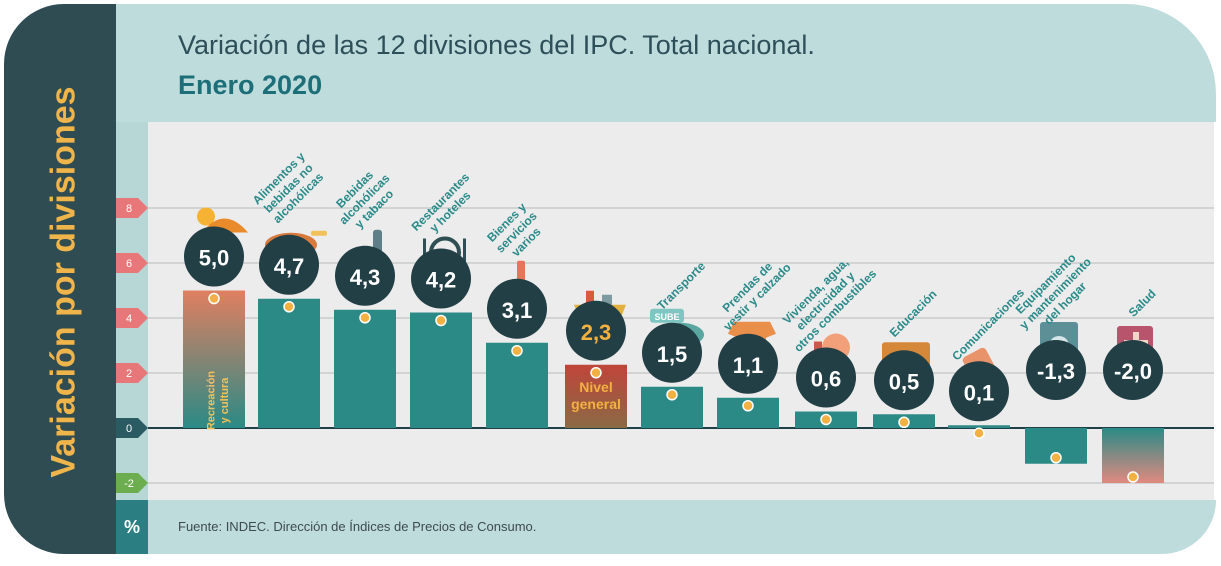 The width and height of the screenshot is (1221, 566). I want to click on data-label: 4,3, so click(365, 277).